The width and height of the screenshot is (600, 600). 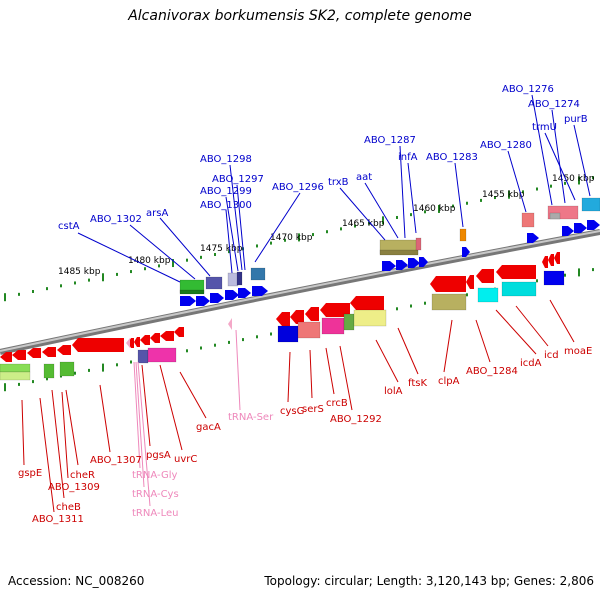 What do you see at coordinates (408, 157) in the screenshot?
I see `forward-gene-label: infA` at bounding box center [408, 157].